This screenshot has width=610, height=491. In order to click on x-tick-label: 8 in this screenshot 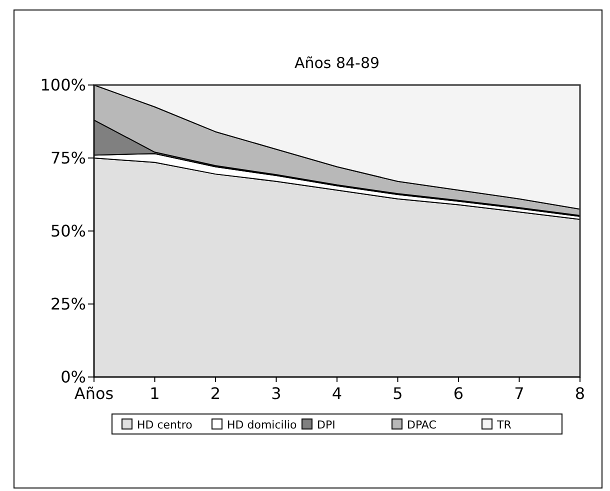, I will do `click(580, 393)`.